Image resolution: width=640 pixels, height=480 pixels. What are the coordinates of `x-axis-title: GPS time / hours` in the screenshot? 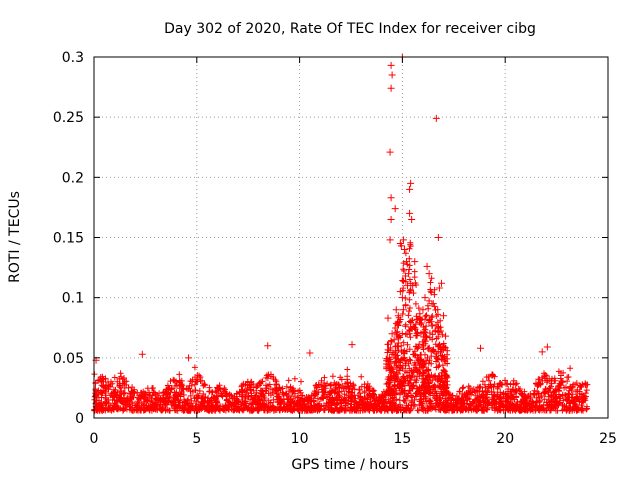 It's located at (349, 465).